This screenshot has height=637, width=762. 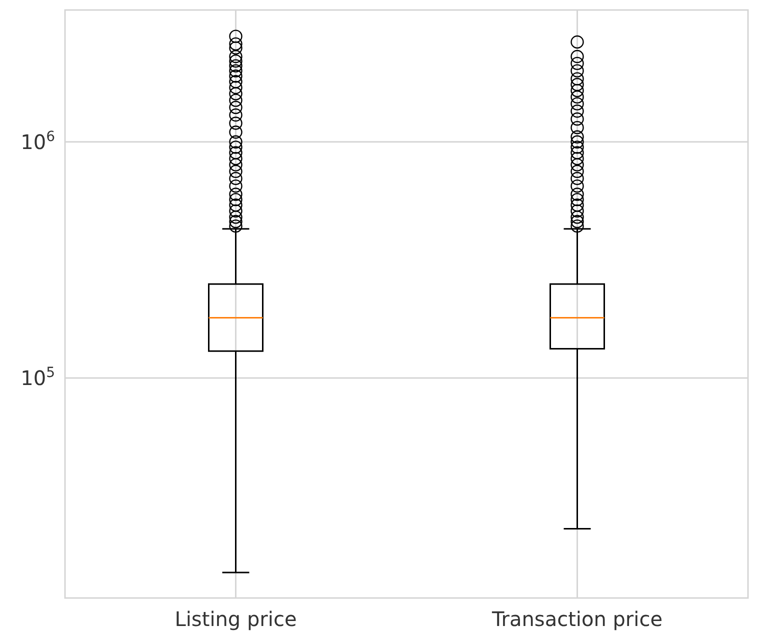 I want to click on x-tick-label: Listing price, so click(x=235, y=619).